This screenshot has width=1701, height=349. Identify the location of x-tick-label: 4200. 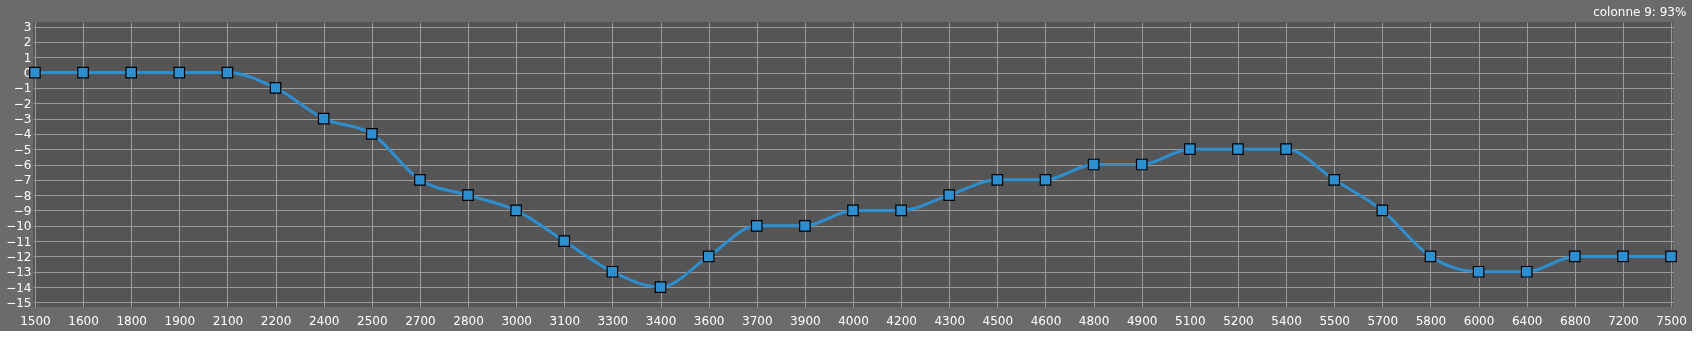
(901, 320).